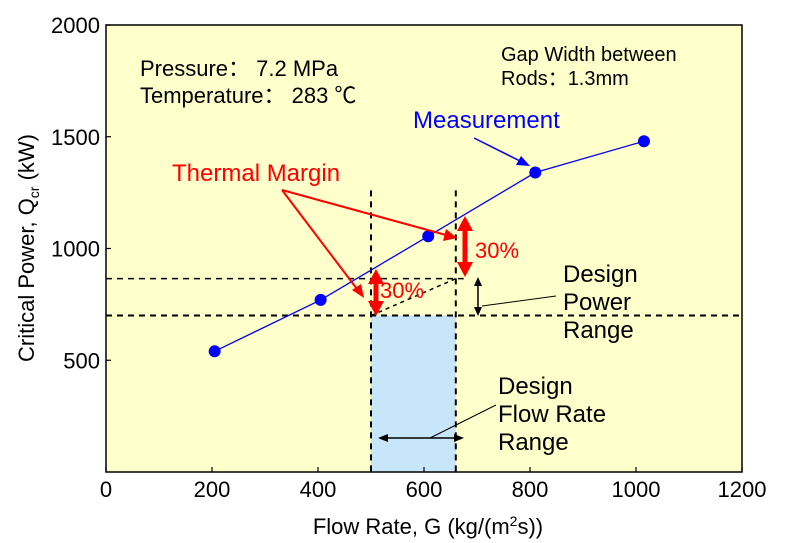 This screenshot has height=543, width=788. I want to click on design-flow-pointer-line, so click(463, 421).